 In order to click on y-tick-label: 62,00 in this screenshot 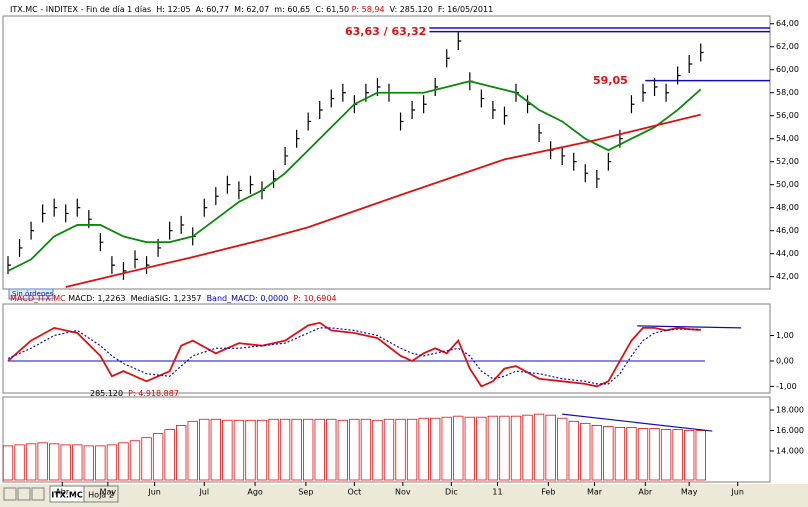, I will do `click(787, 46)`.